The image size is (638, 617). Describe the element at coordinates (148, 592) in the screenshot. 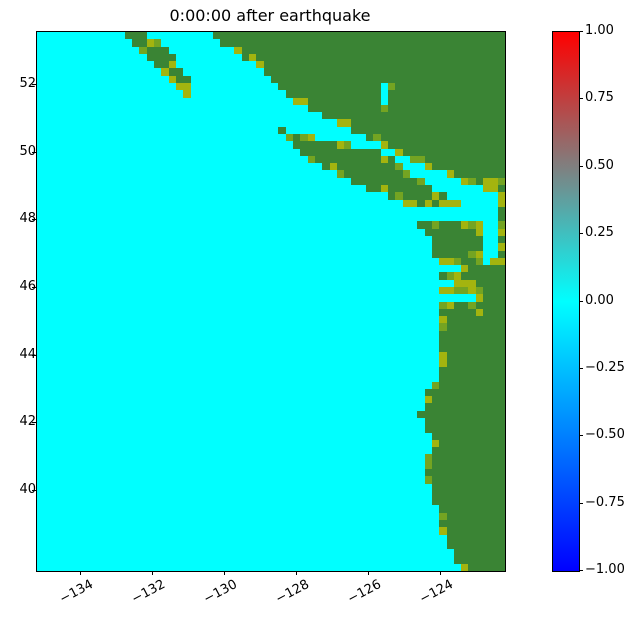

I see `x-axis-tick-label: −132` at that location.